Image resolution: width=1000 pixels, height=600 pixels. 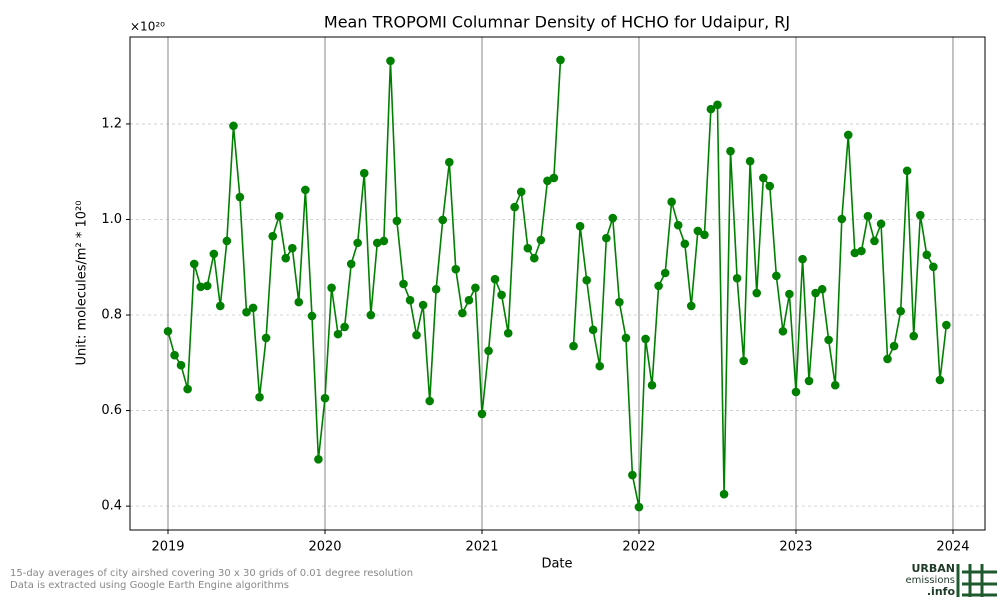 I want to click on y-offset-label: ×10²⁰, so click(x=147, y=27).